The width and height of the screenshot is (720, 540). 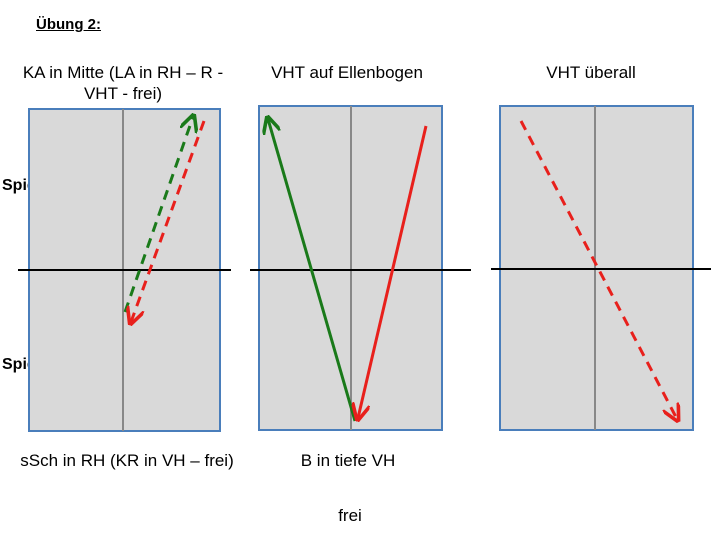 I want to click on court-2-green-arrow, so click(x=312, y=270).